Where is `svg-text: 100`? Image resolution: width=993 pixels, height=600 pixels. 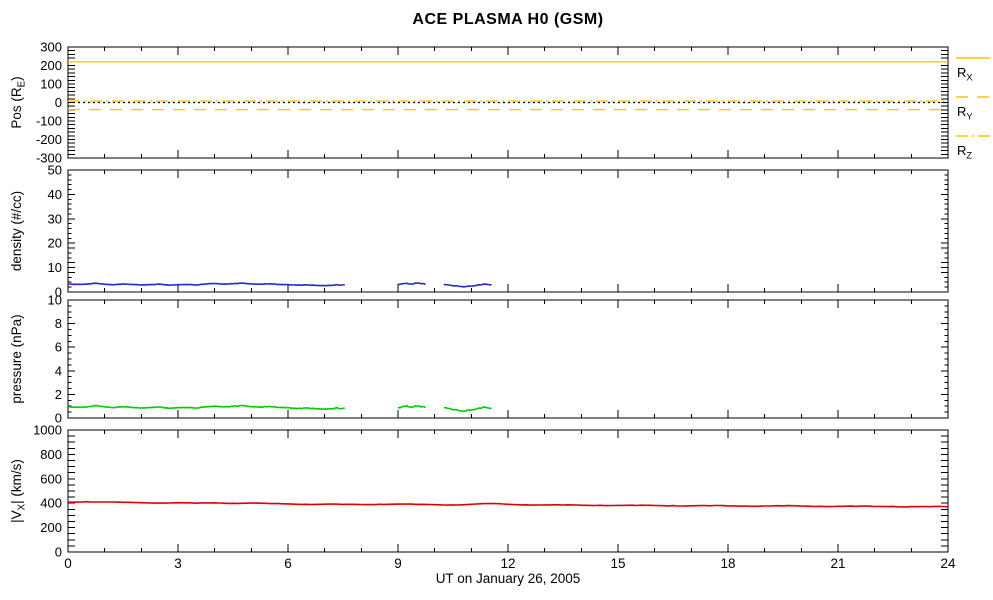 svg-text: 100 is located at coordinates (51, 84).